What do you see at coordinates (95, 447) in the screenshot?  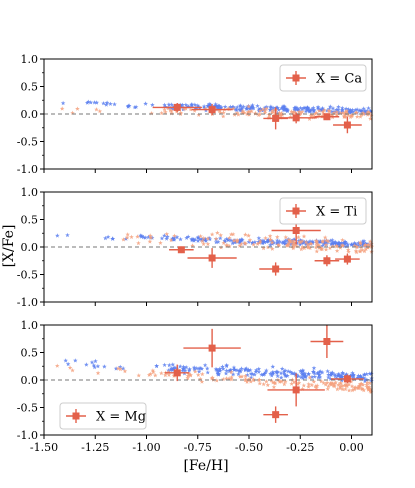 I see `x-tick-label: -1.25` at bounding box center [95, 447].